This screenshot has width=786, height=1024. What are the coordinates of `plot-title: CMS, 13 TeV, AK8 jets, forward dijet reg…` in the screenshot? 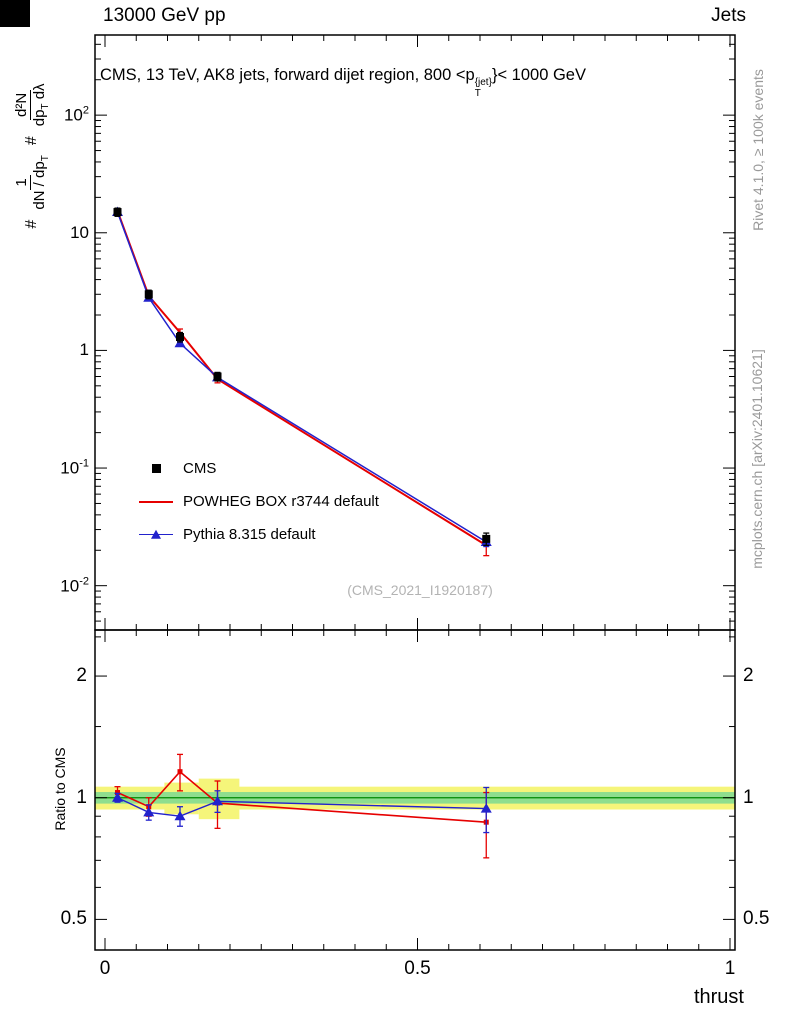 It's located at (343, 82).